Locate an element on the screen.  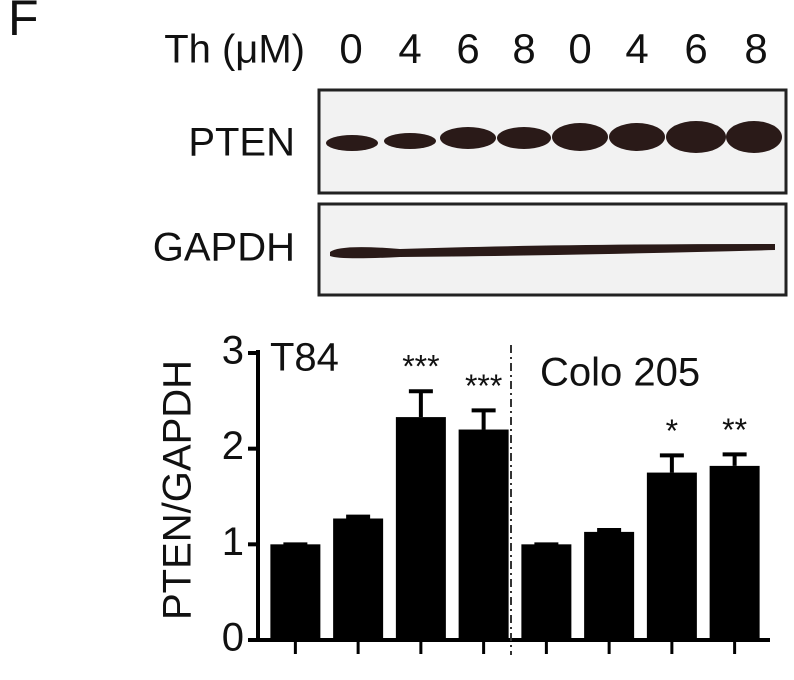
y-tick-label: 3 is located at coordinates (233, 351).